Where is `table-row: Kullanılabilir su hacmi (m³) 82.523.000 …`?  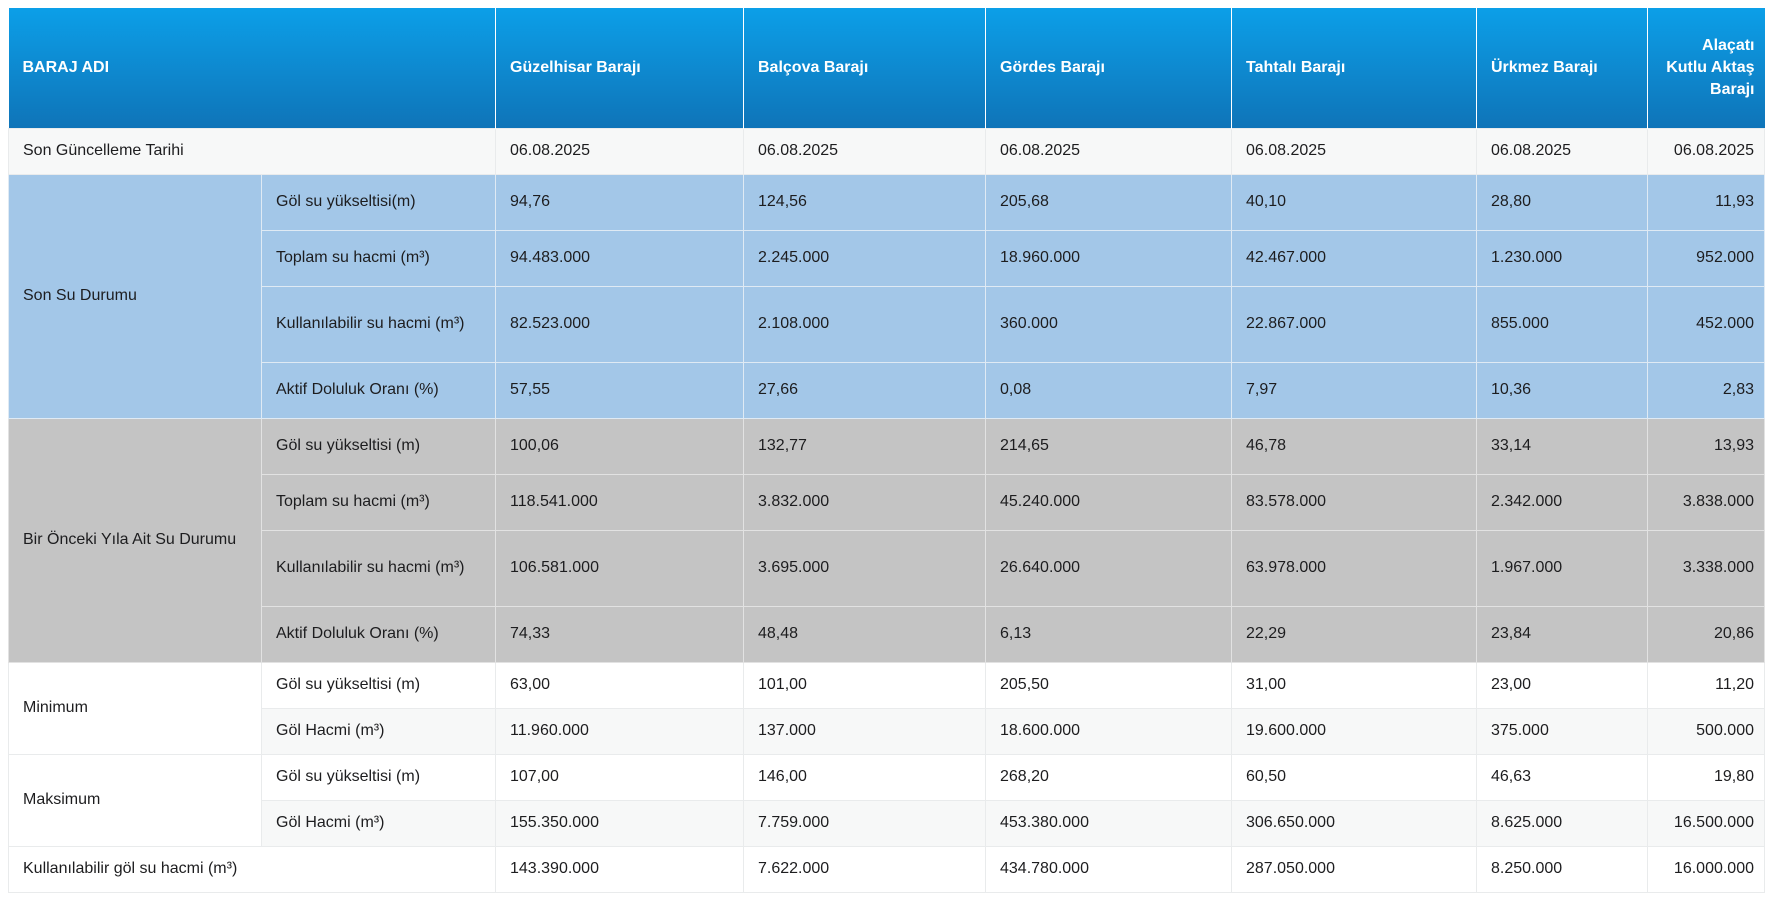
table-row: Kullanılabilir su hacmi (m³) 82.523.000 … is located at coordinates (887, 324).